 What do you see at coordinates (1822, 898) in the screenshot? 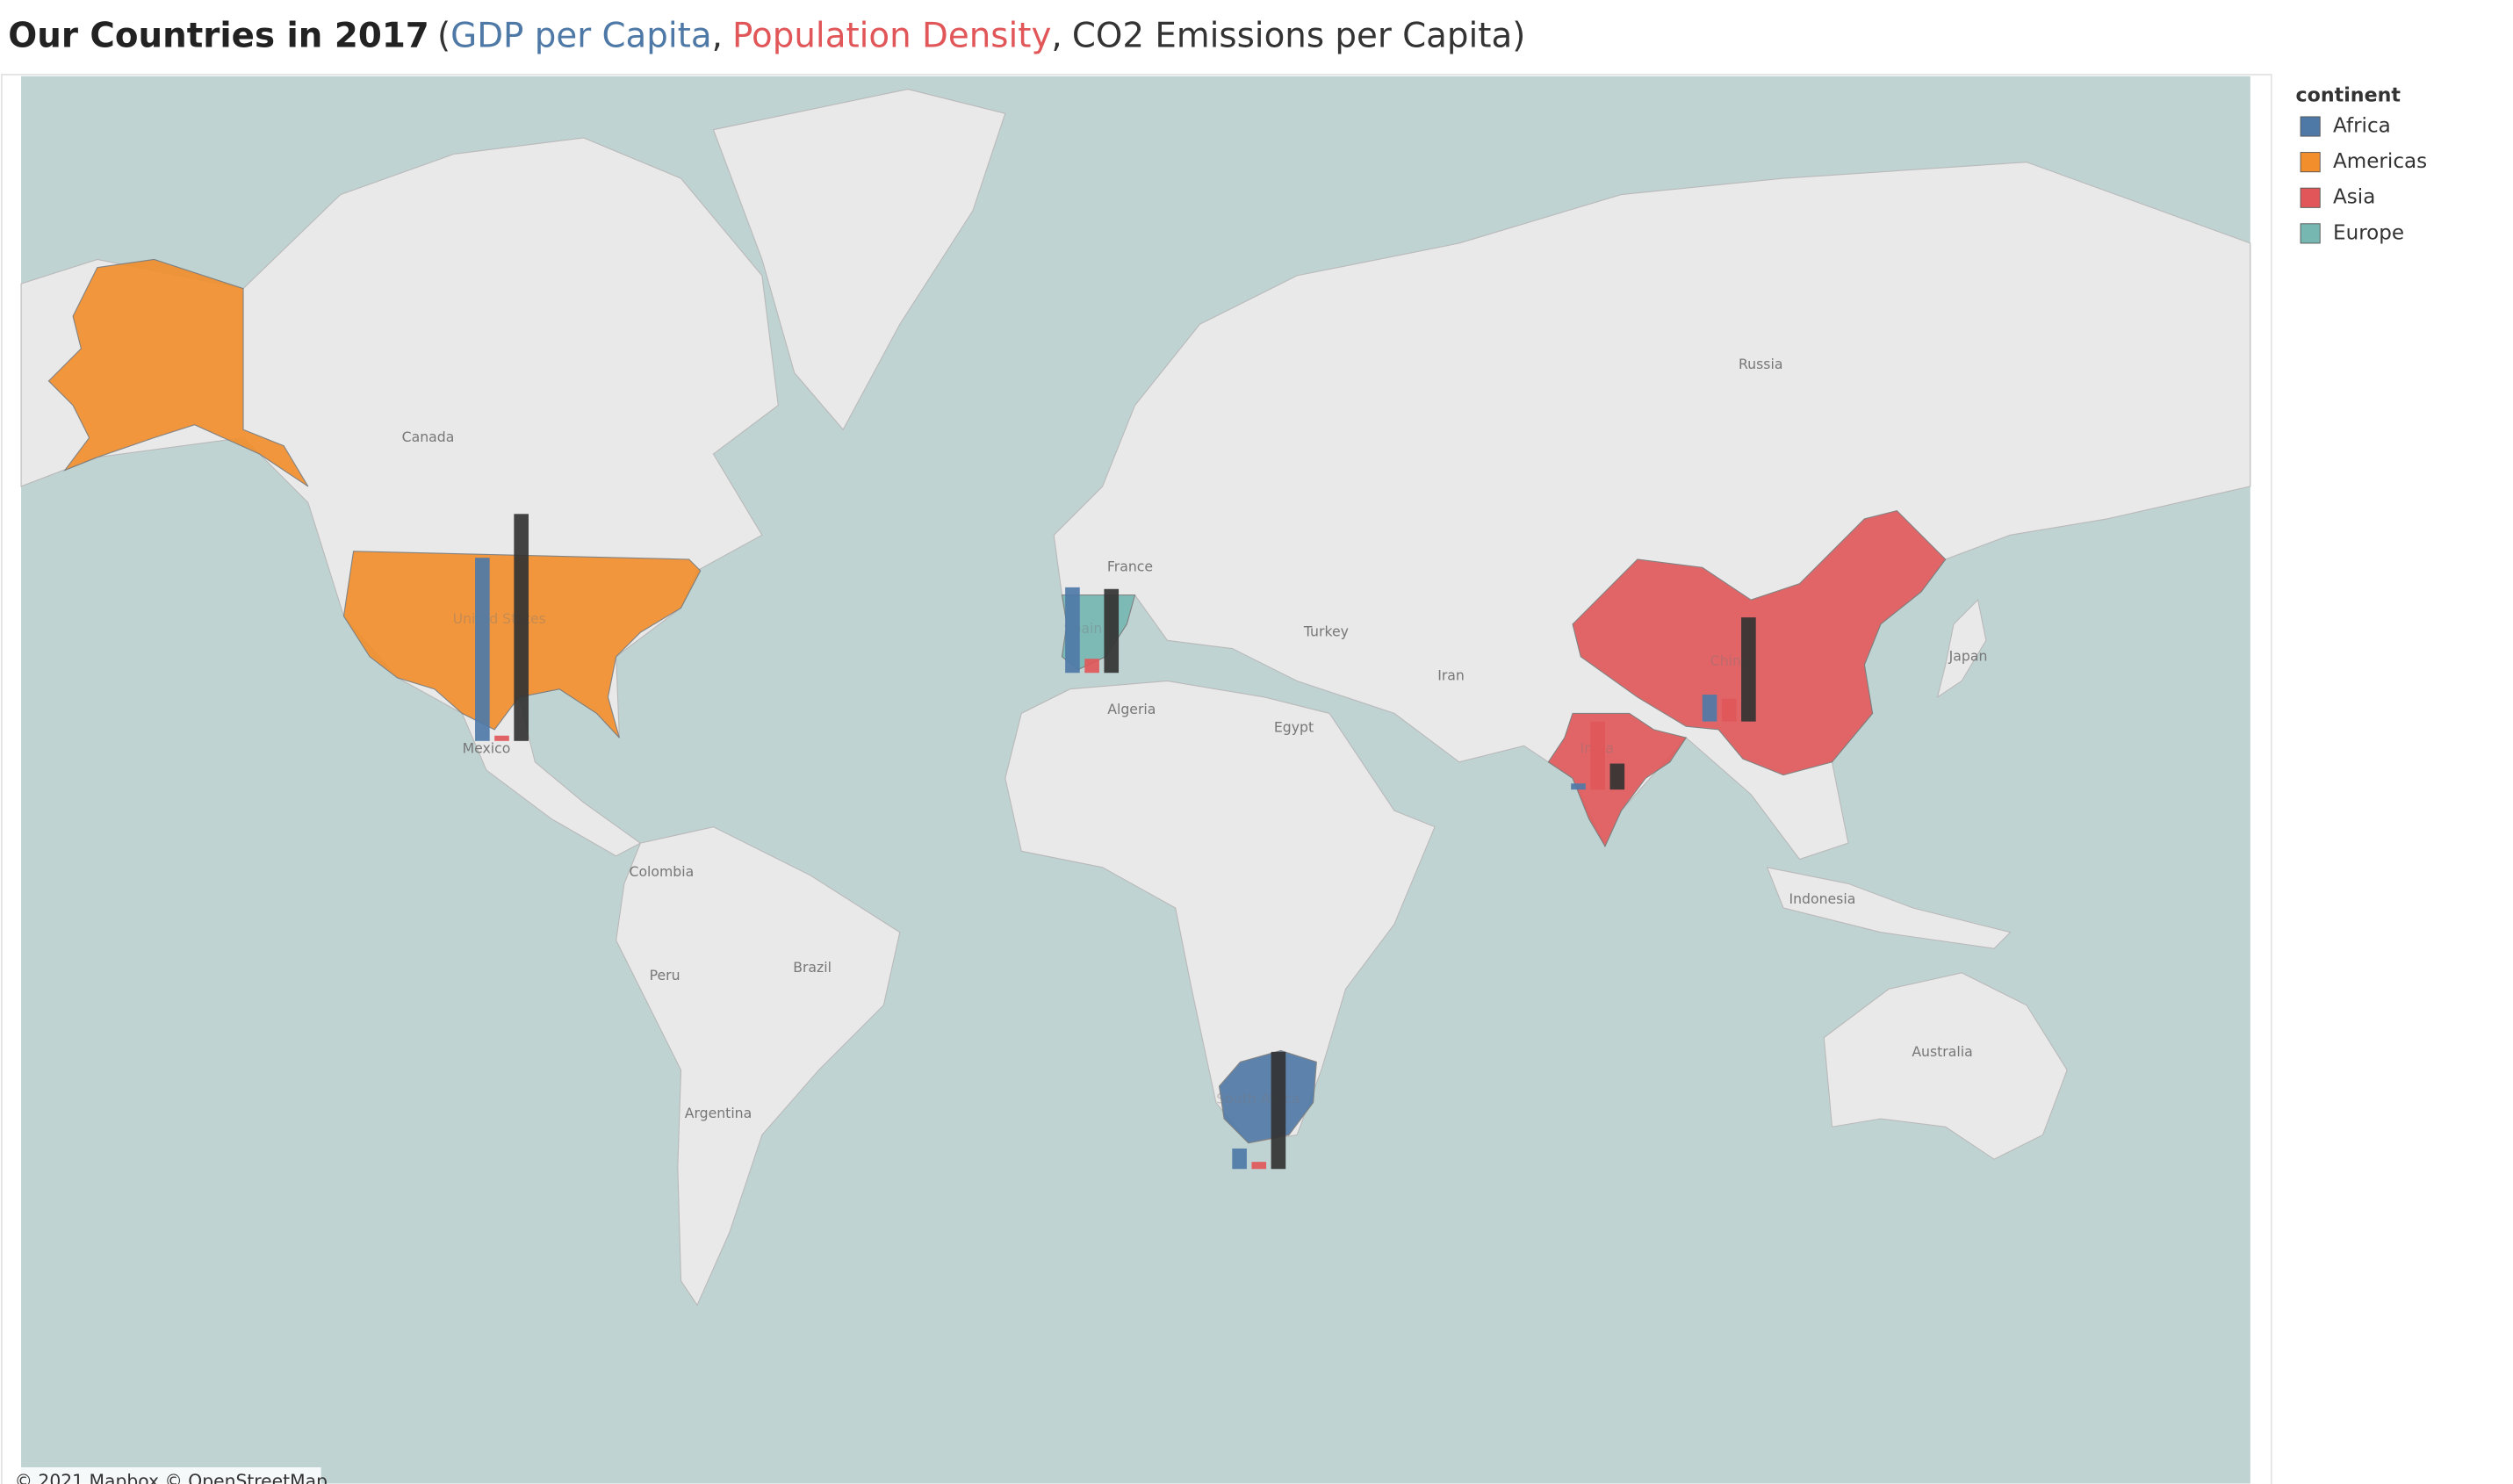
I see `map-label: Indonesia` at bounding box center [1822, 898].